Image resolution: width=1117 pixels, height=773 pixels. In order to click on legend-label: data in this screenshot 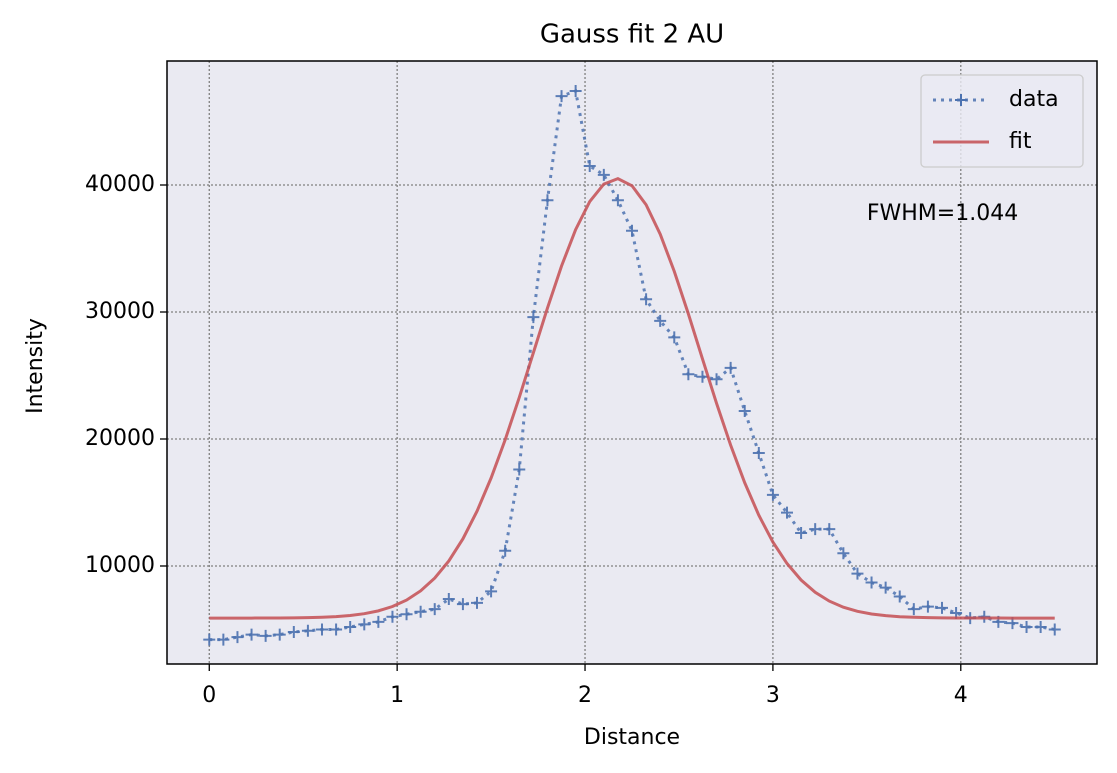, I will do `click(1034, 99)`.